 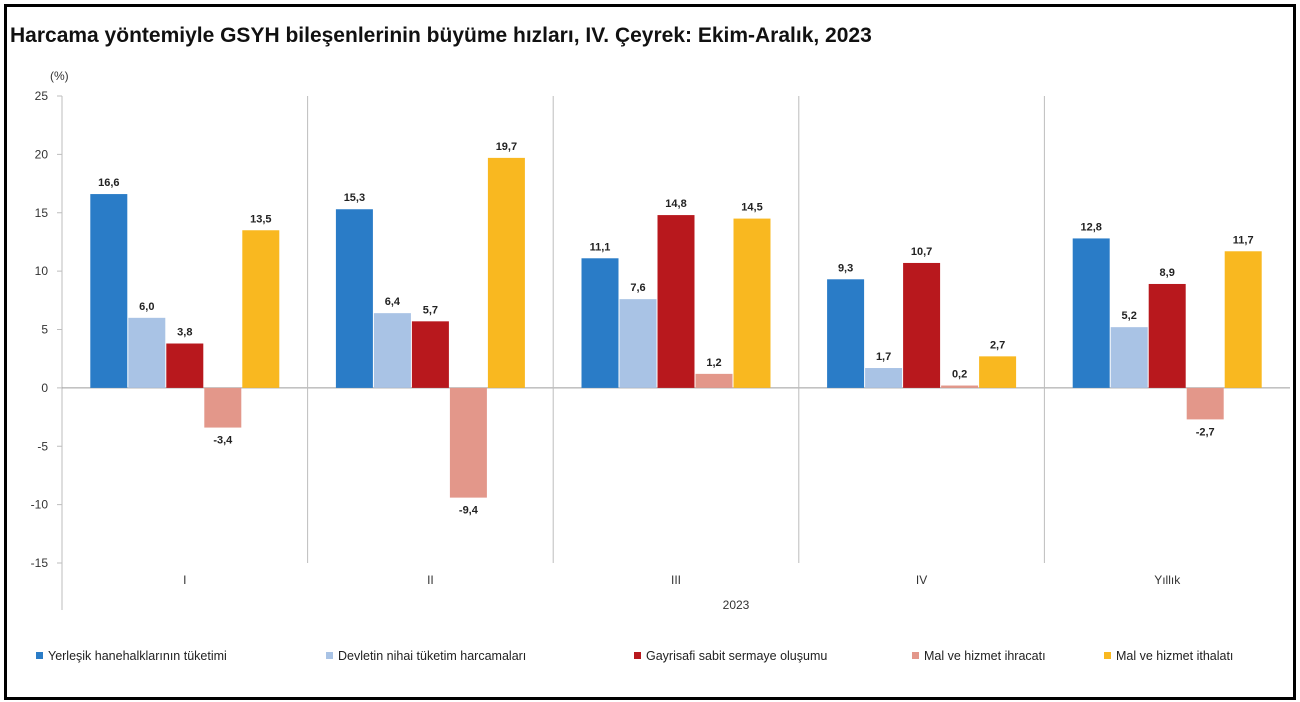 What do you see at coordinates (469, 511) in the screenshot?
I see `data-label: -9,4` at bounding box center [469, 511].